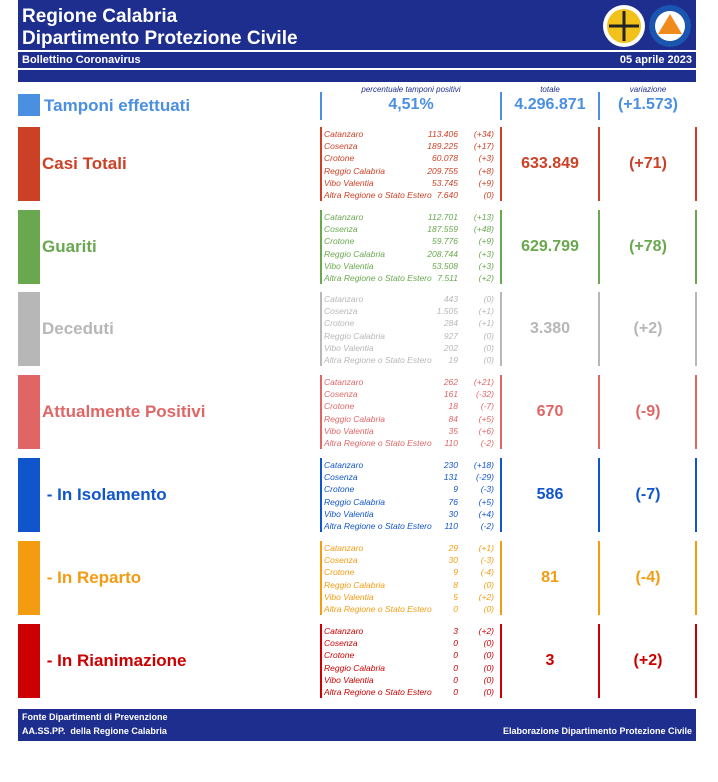 The width and height of the screenshot is (718, 782). I want to click on count: 29, so click(453, 548).